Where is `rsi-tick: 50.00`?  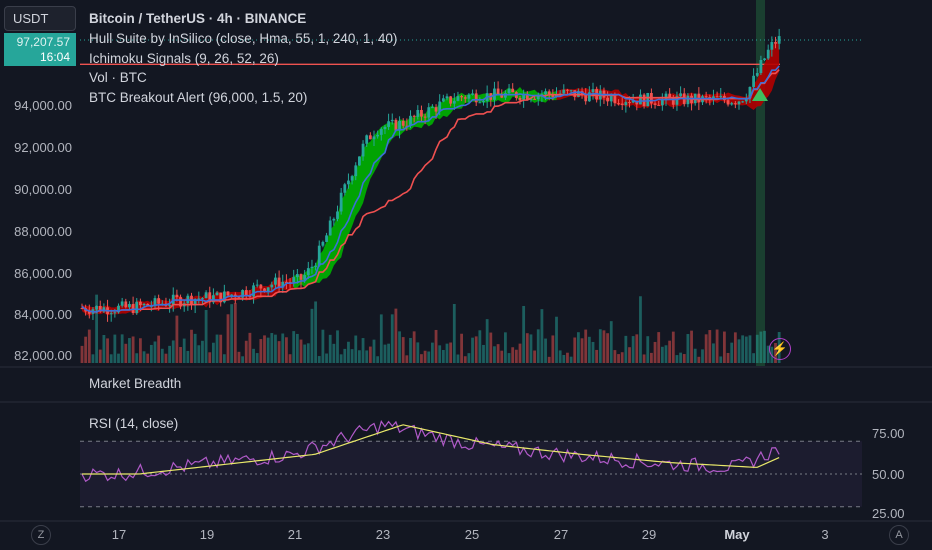
rsi-tick: 50.00 is located at coordinates (888, 474).